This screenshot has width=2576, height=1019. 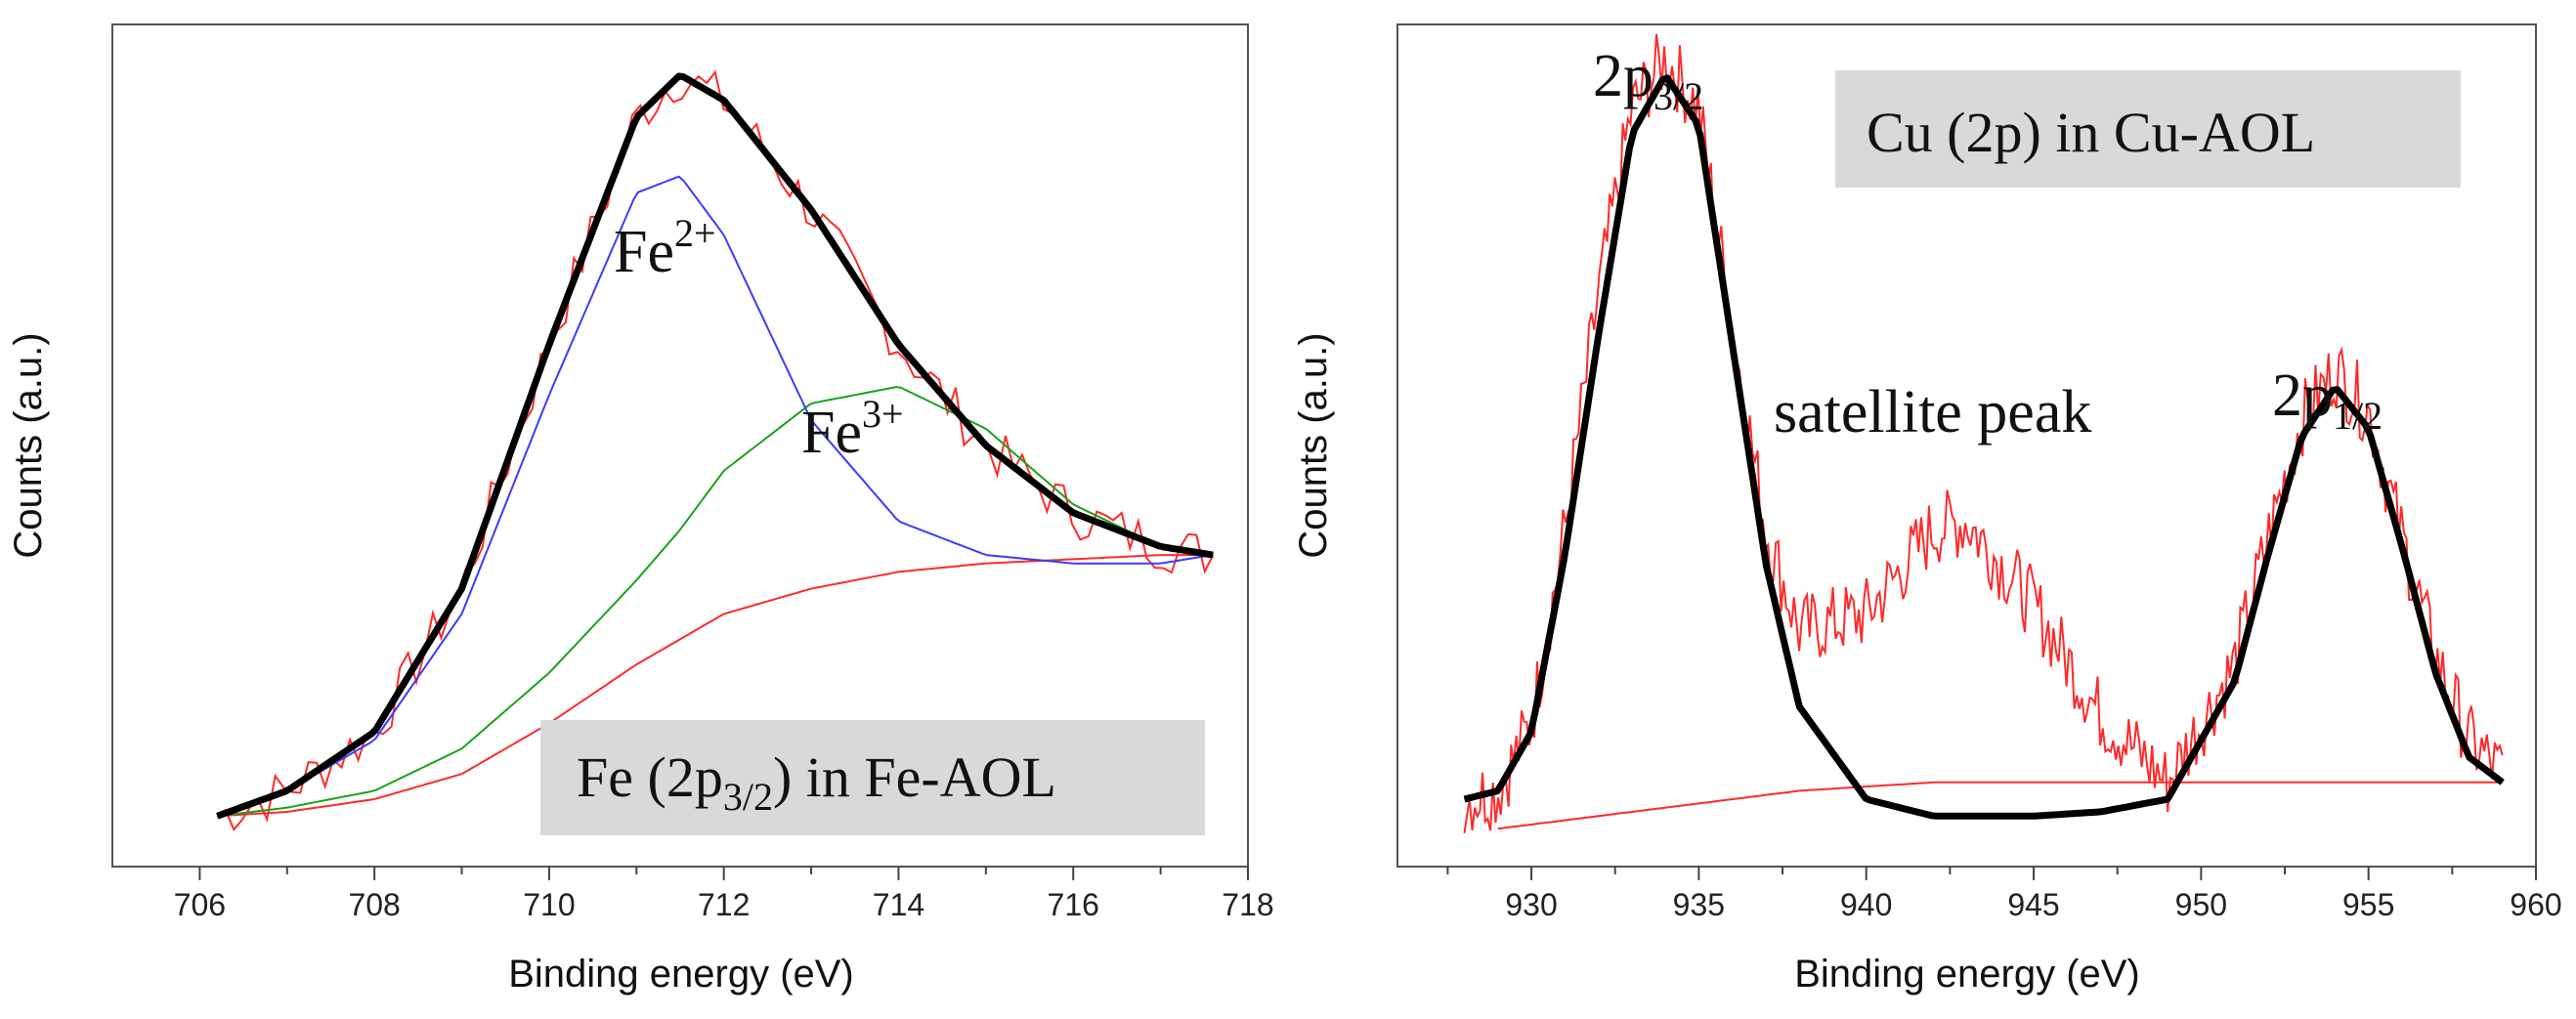 I want to click on fe2-label-base: Fe, so click(x=644, y=252).